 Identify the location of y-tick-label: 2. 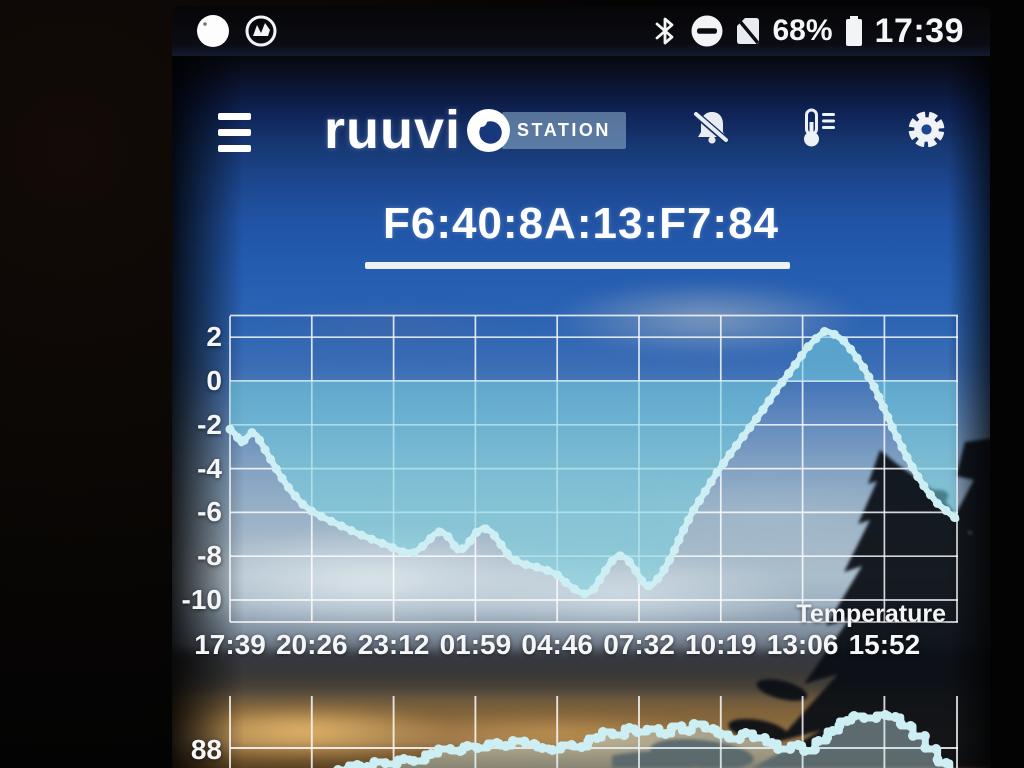
(214, 337).